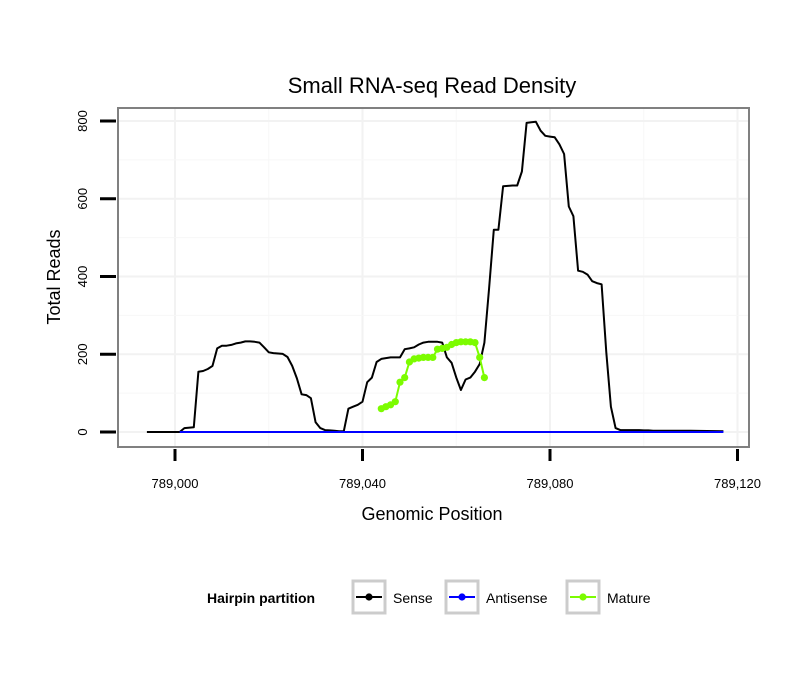 The image size is (810, 690). Describe the element at coordinates (95, 273) in the screenshot. I see `y-axis: 0 200 400 600 800` at that location.